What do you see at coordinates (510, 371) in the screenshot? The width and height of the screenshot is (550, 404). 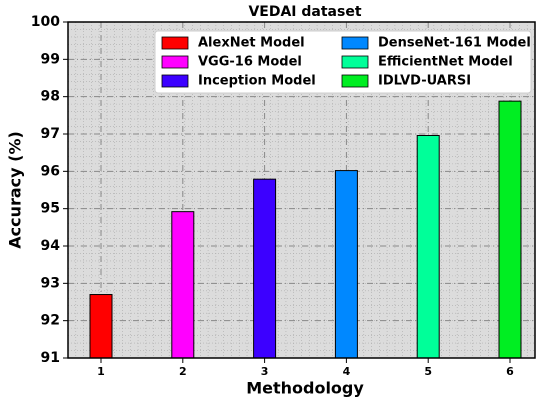 I see `x-tick-label: 6` at bounding box center [510, 371].